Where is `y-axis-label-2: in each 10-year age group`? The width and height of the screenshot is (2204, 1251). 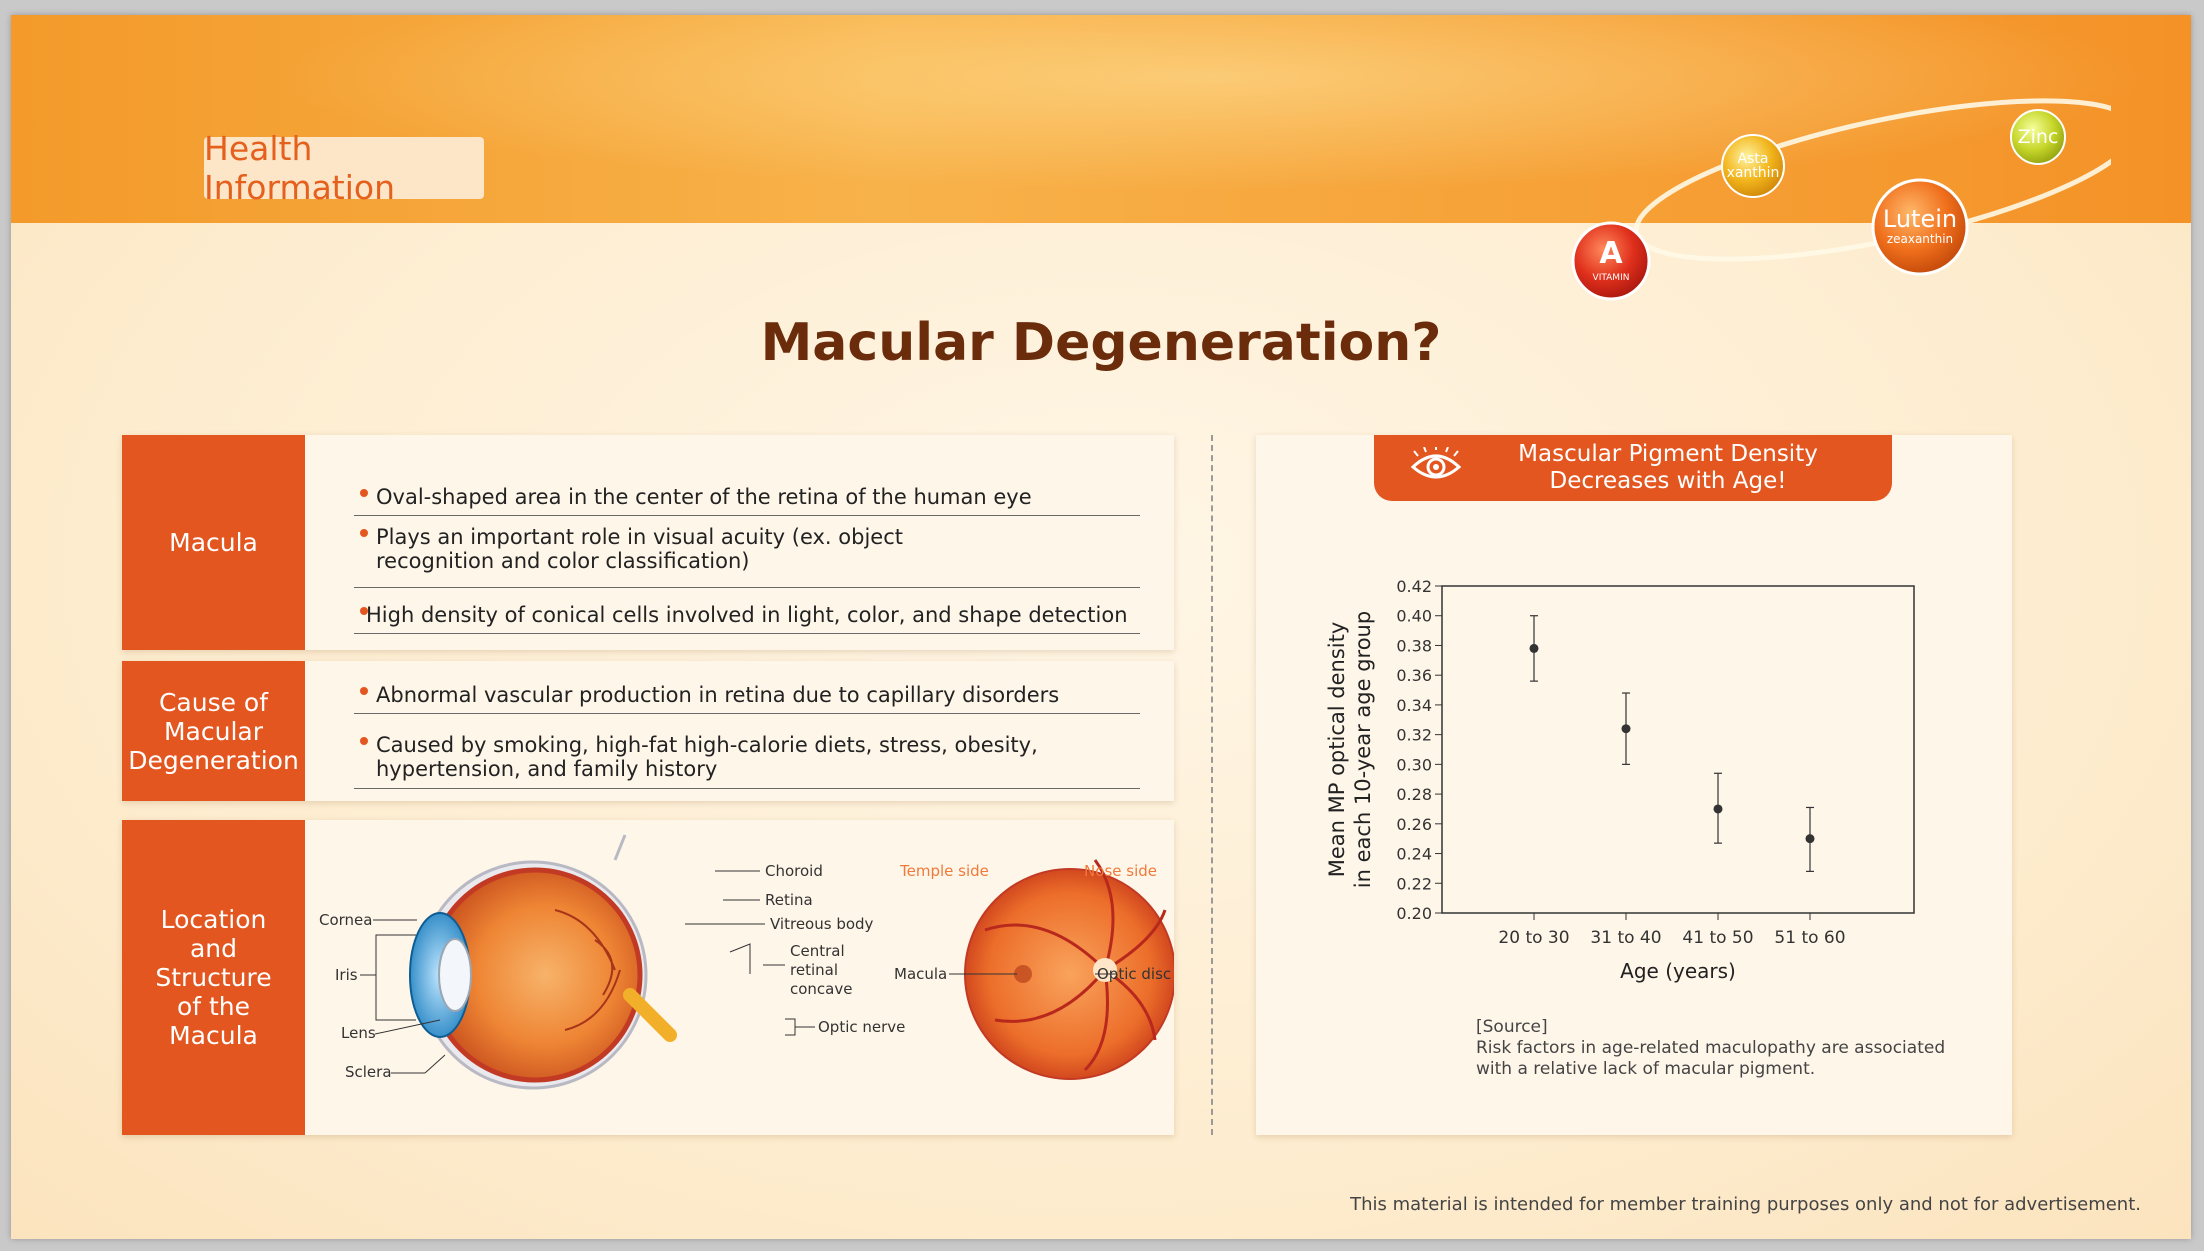 y-axis-label-2: in each 10-year age group is located at coordinates (1363, 749).